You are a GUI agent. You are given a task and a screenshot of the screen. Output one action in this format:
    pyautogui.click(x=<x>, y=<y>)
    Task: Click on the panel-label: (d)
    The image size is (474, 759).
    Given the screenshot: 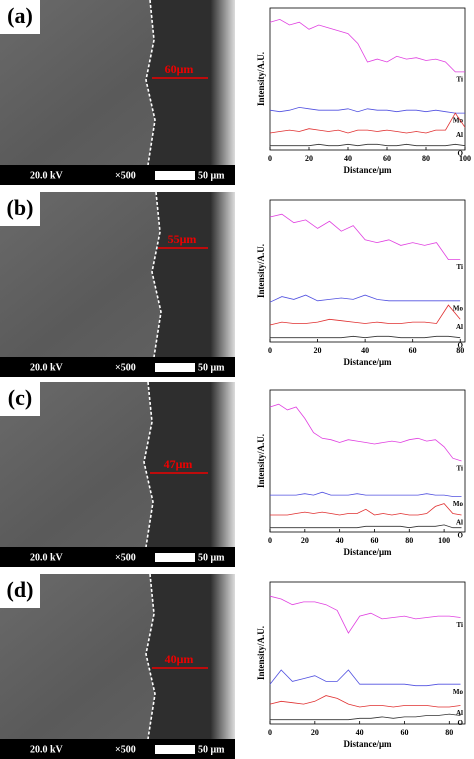 What is the action you would take?
    pyautogui.click(x=20, y=589)
    